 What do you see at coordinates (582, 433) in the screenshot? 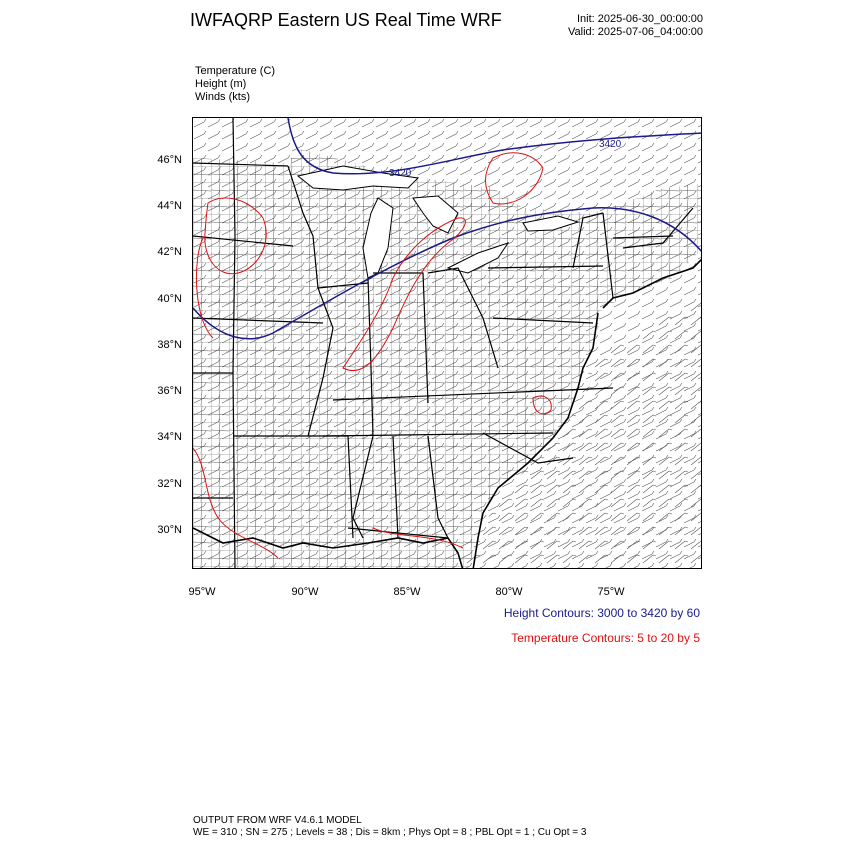
I see `ocean-wind-barbs` at bounding box center [582, 433].